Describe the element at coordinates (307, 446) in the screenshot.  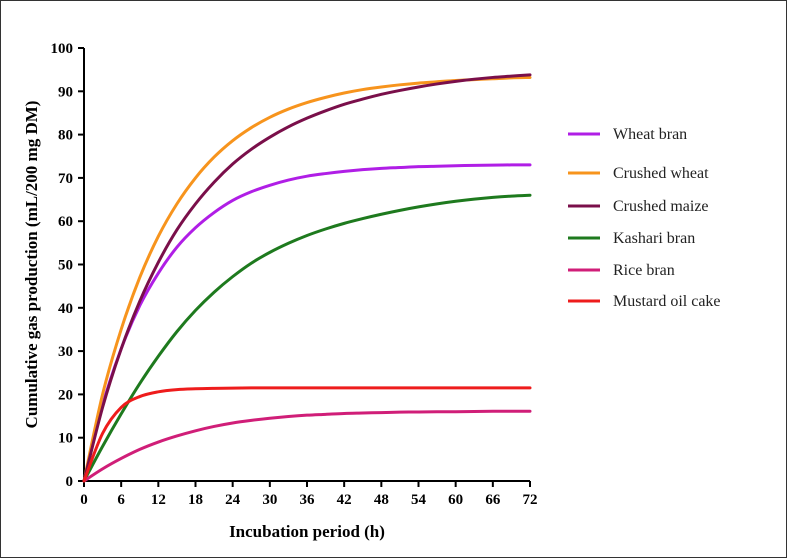
I see `series-line-rice-bran` at that location.